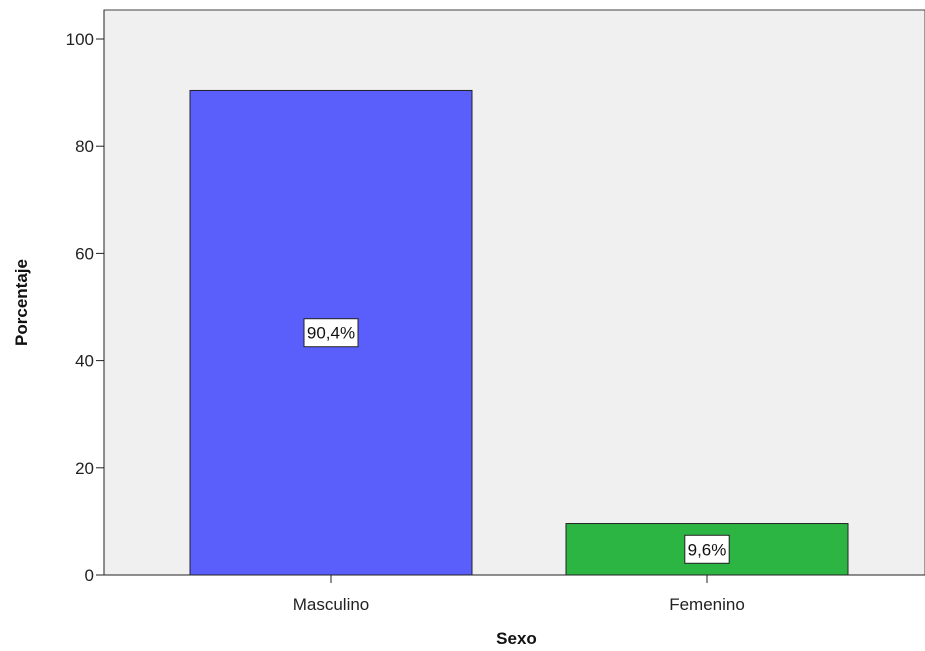 This screenshot has height=651, width=925. Describe the element at coordinates (84, 468) in the screenshot. I see `y-tick-label: 20` at that location.